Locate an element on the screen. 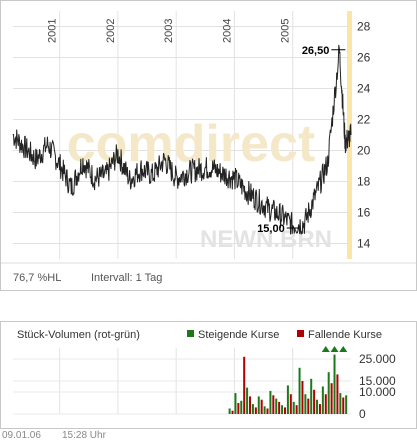  x-tick-label: 2002 is located at coordinates (111, 31).